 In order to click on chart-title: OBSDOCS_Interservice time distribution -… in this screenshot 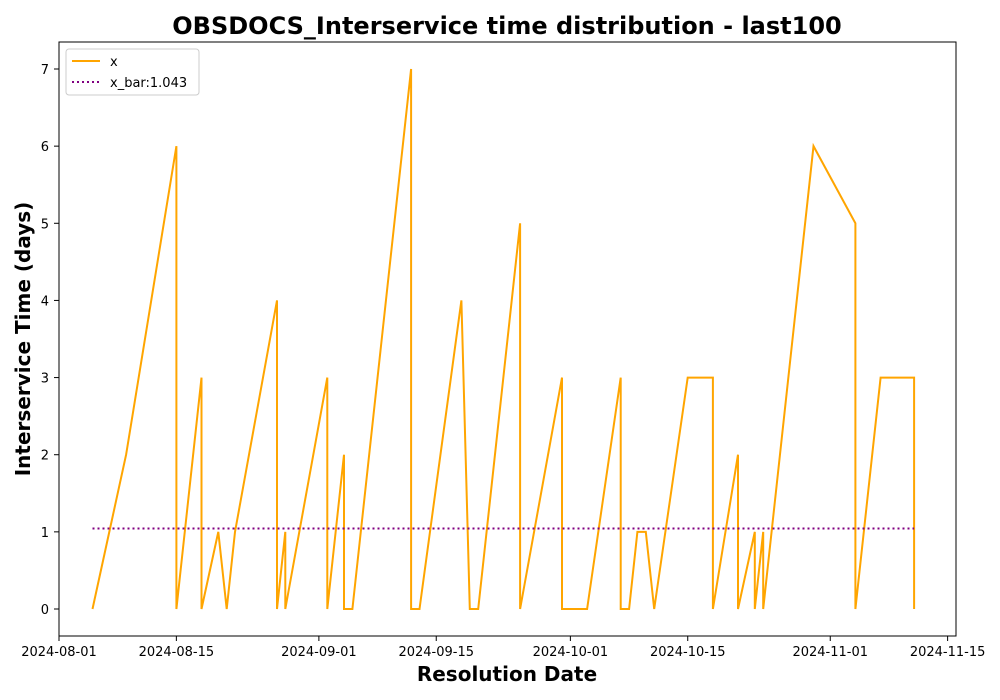, I will do `click(506, 26)`.